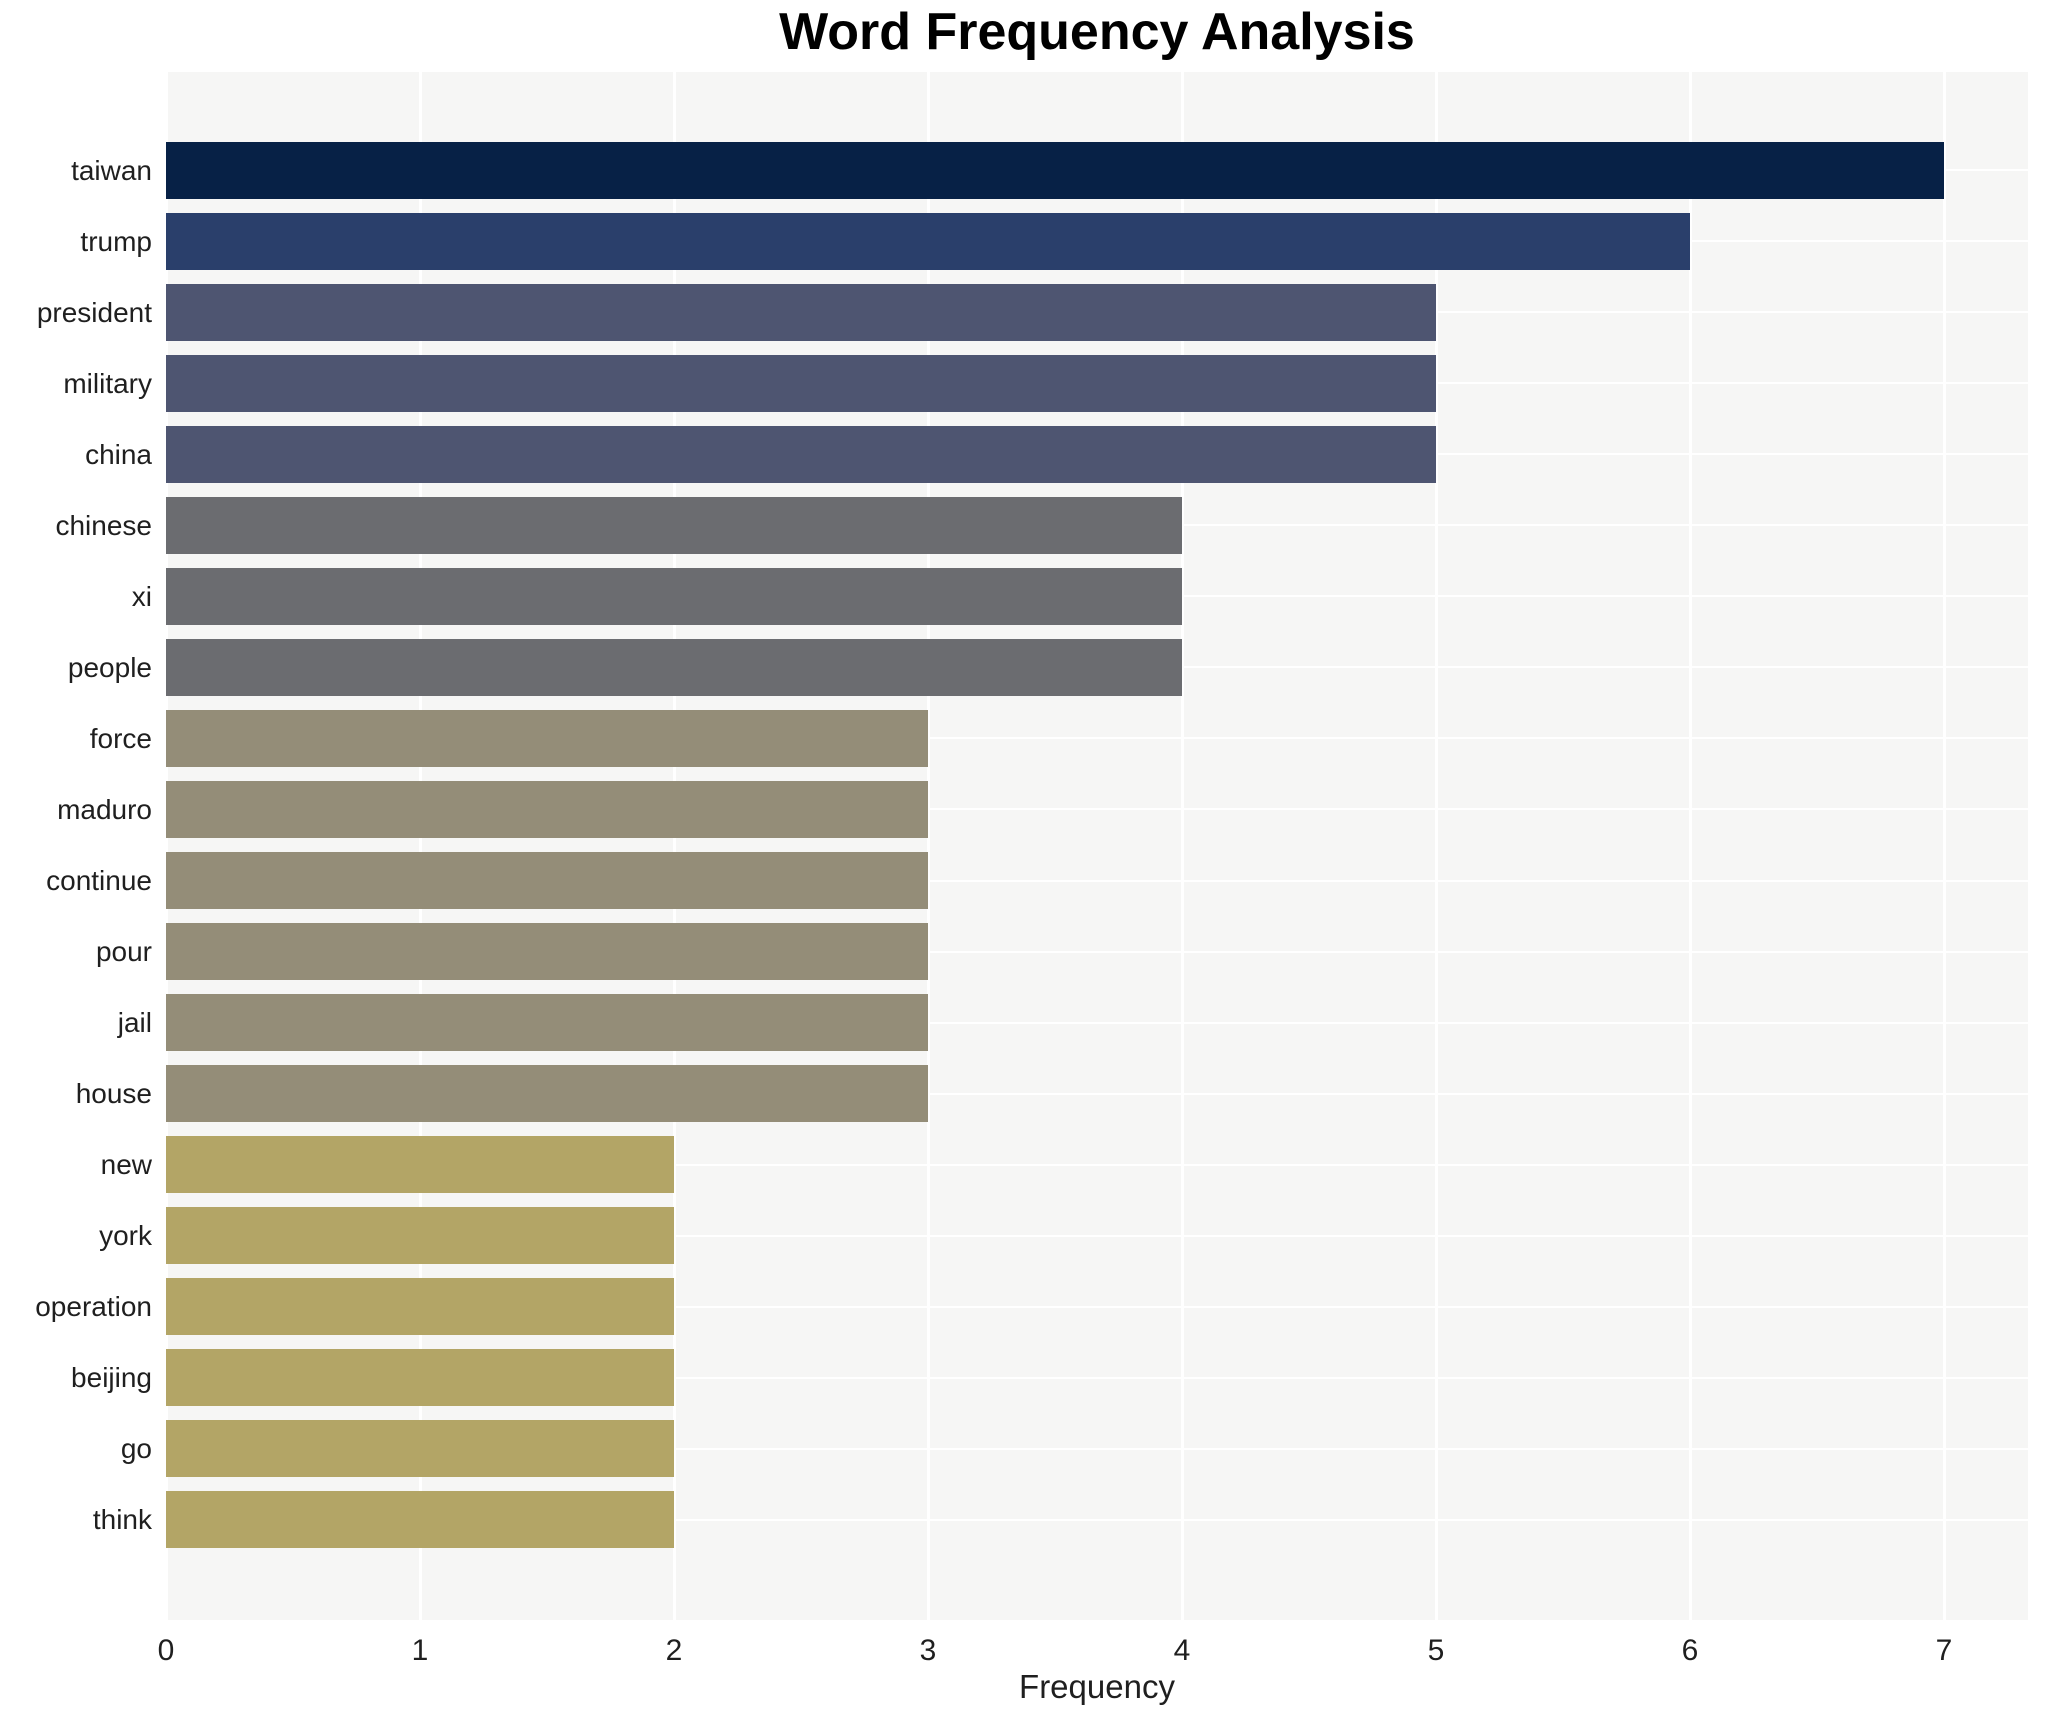 This screenshot has height=1710, width=2048. What do you see at coordinates (118, 454) in the screenshot?
I see `category-label: china` at bounding box center [118, 454].